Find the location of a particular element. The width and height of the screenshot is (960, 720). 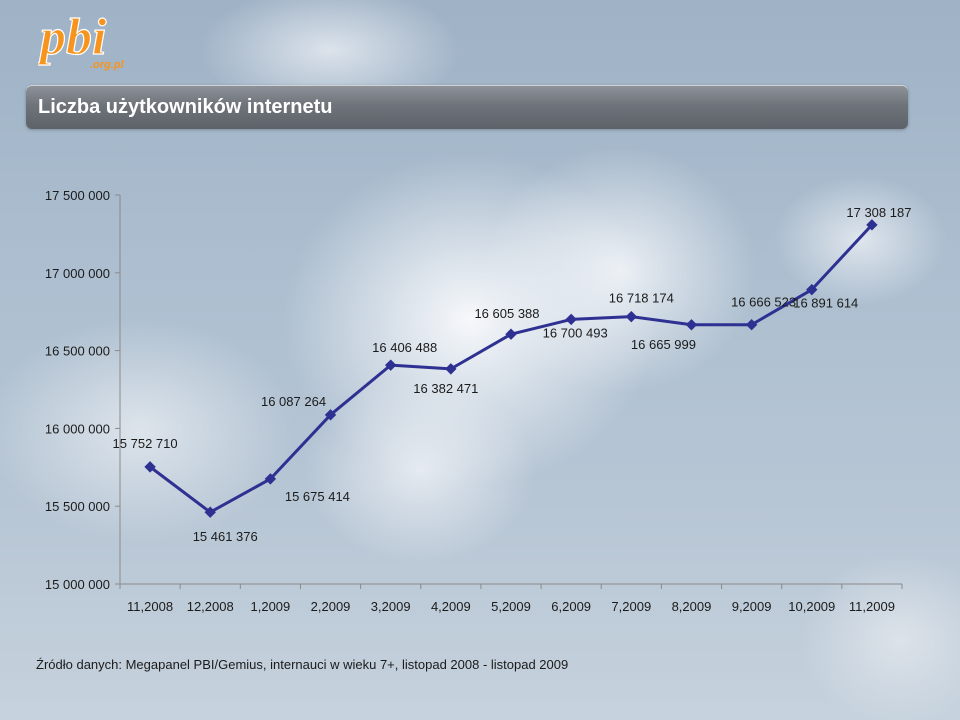

x-tick-label: 11,2009 is located at coordinates (872, 606).